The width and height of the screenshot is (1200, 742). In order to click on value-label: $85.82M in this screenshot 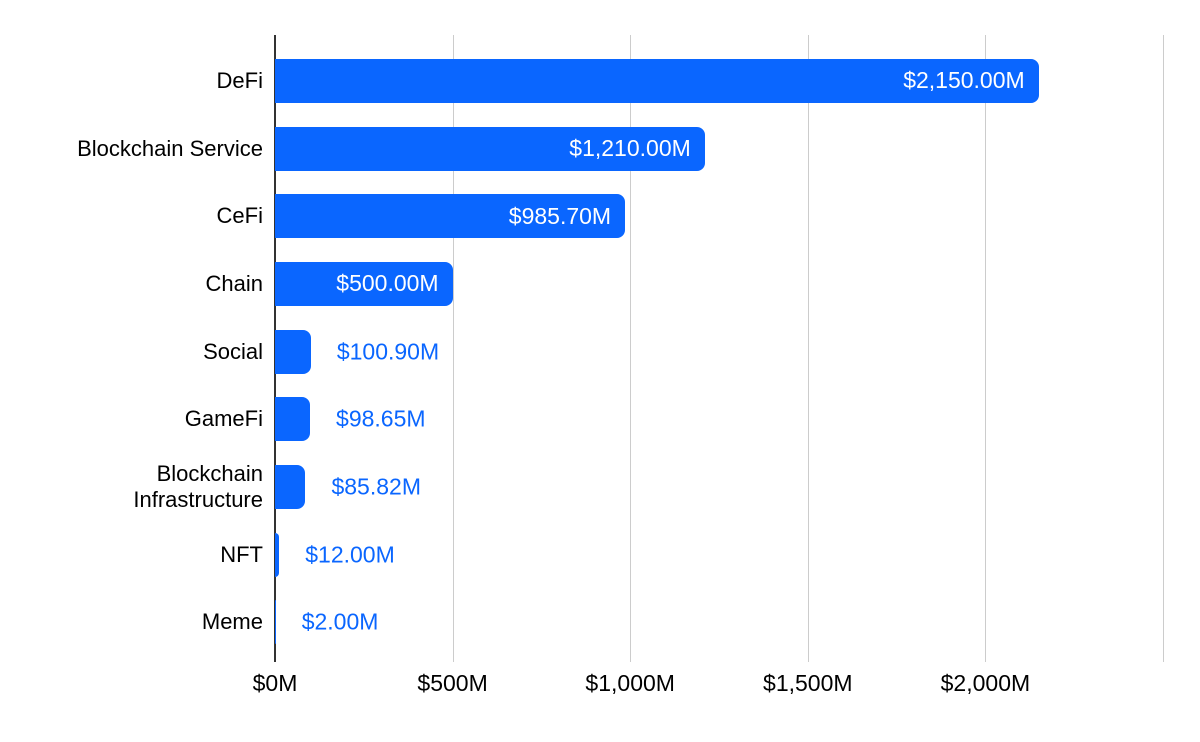, I will do `click(376, 486)`.